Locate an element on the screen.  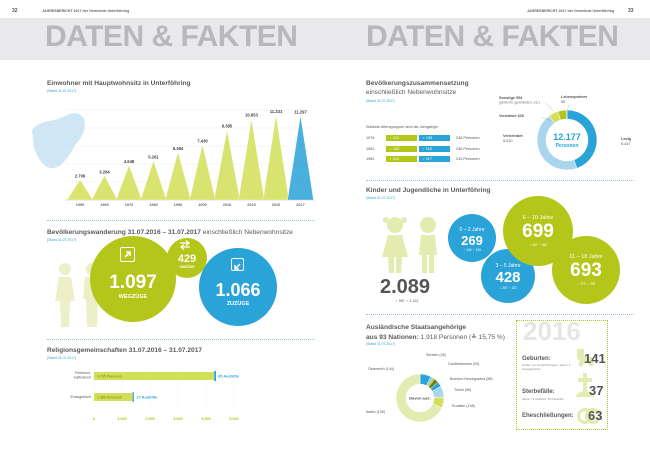
kinder-title: Kinder und Jugendliche in Unterföhring is located at coordinates (428, 190).